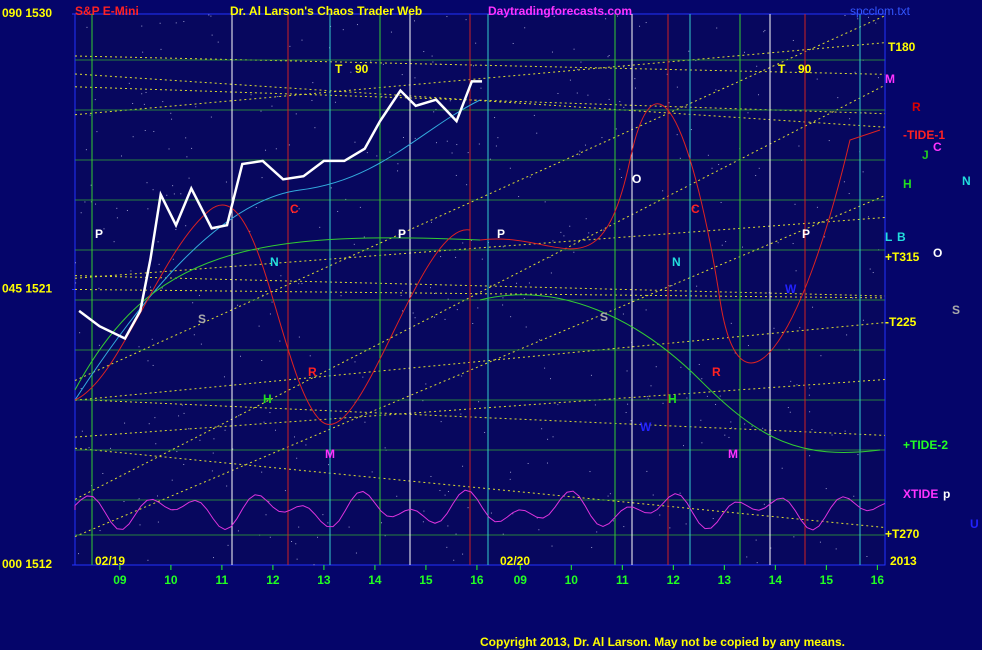  I want to click on right-label: O, so click(937, 253).